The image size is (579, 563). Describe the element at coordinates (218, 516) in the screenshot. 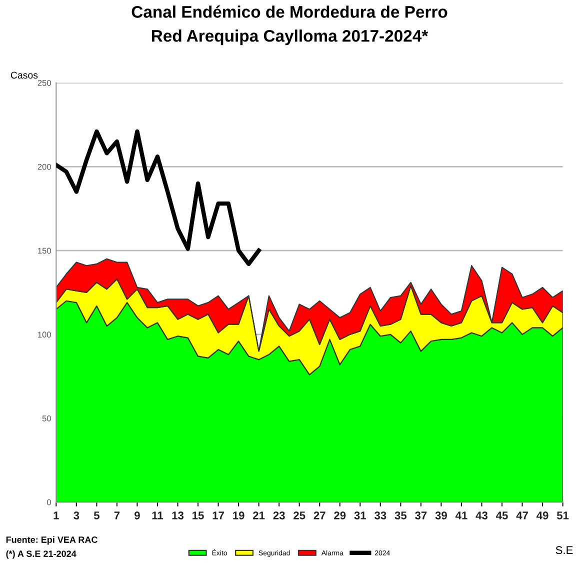

I see `x-tick-label: 17` at that location.